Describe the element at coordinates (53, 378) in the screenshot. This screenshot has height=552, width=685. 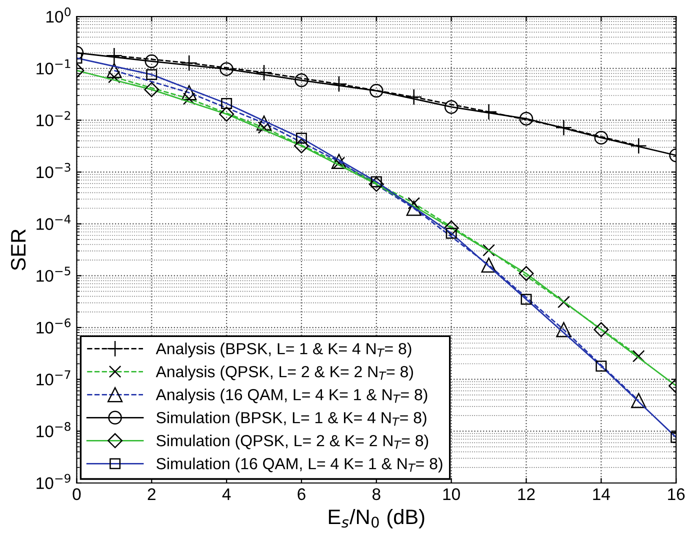
I see `y-tick-label: 10$^{−7}$` at that location.